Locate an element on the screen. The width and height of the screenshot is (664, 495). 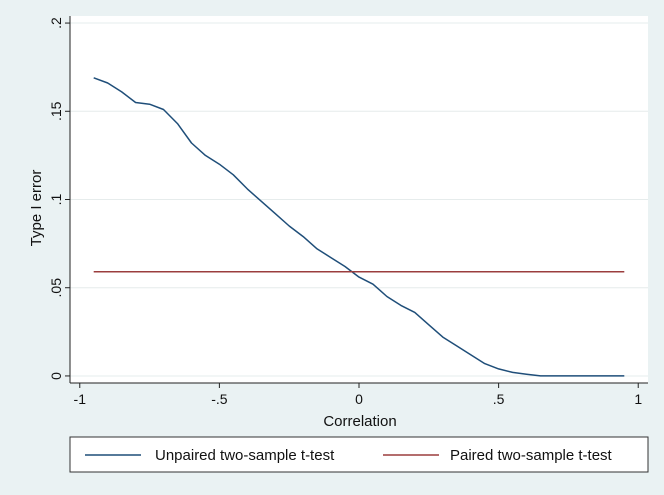
x-tick-label: 1 is located at coordinates (638, 399).